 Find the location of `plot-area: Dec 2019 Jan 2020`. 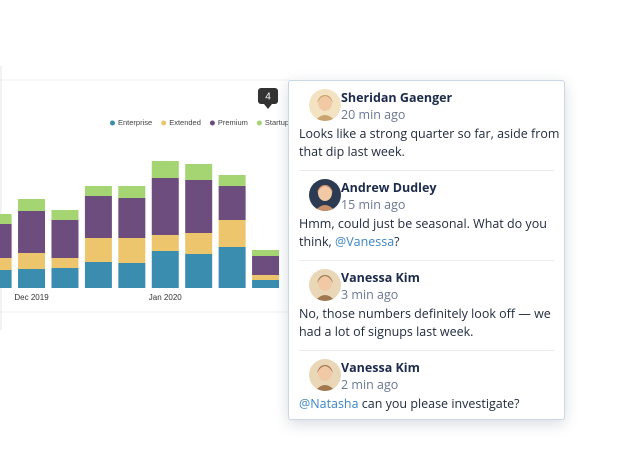

plot-area: Dec 2019 Jan 2020 is located at coordinates (140, 231).